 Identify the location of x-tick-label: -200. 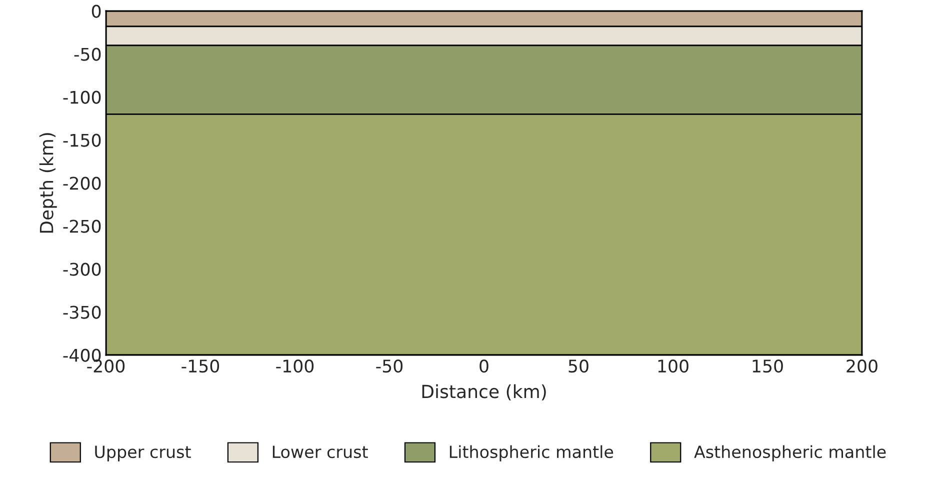
(106, 366).